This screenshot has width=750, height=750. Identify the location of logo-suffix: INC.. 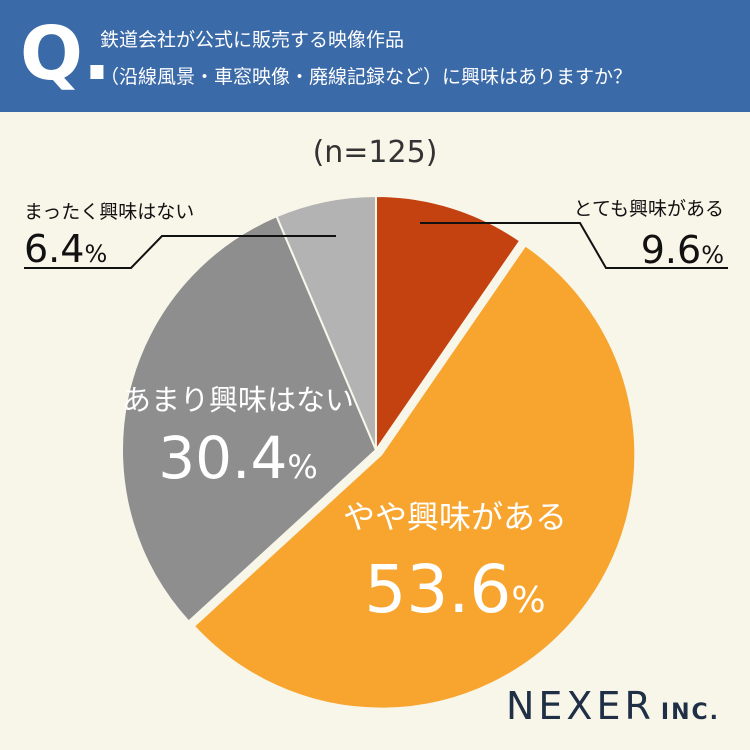
(690, 712).